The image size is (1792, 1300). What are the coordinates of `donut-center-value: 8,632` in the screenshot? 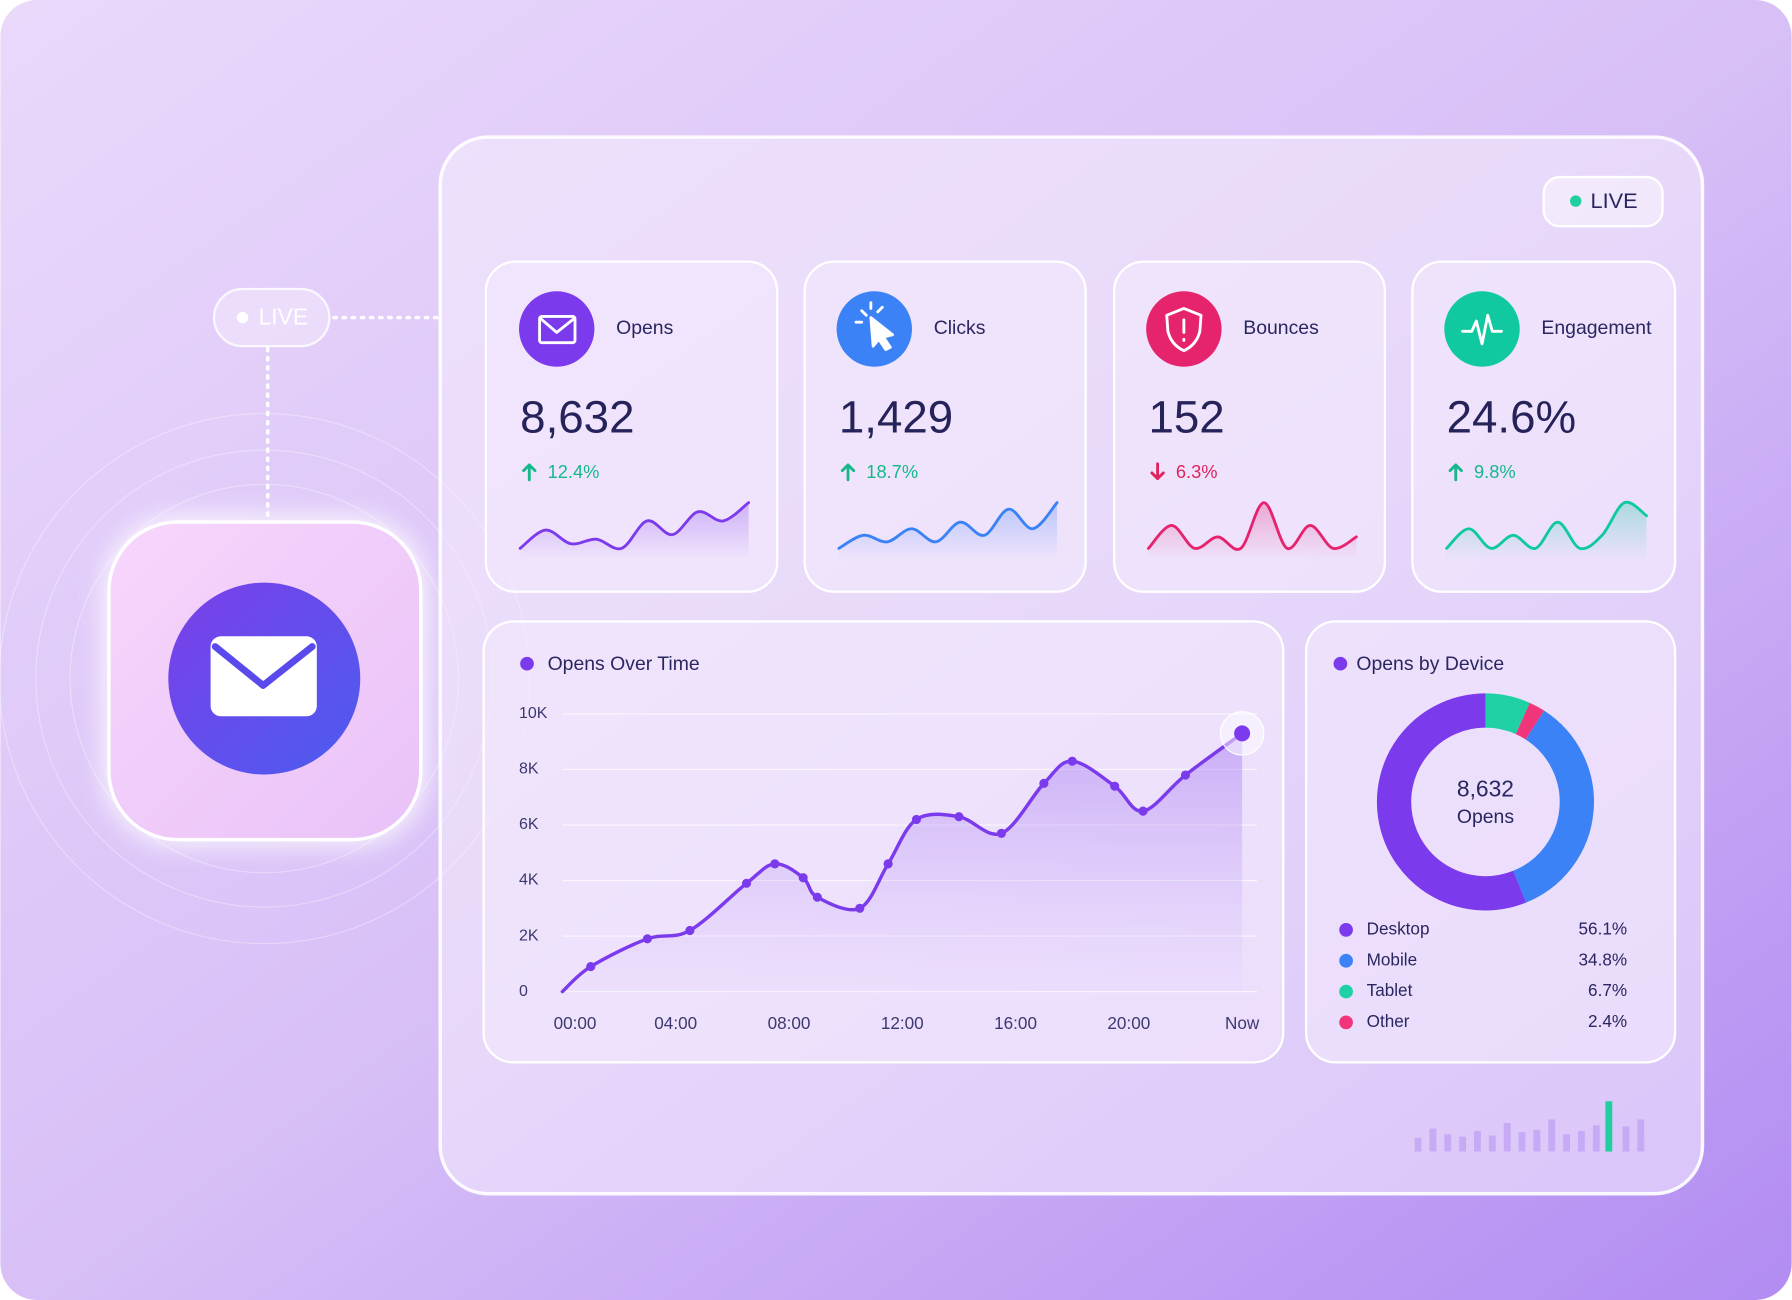 It's located at (1485, 789).